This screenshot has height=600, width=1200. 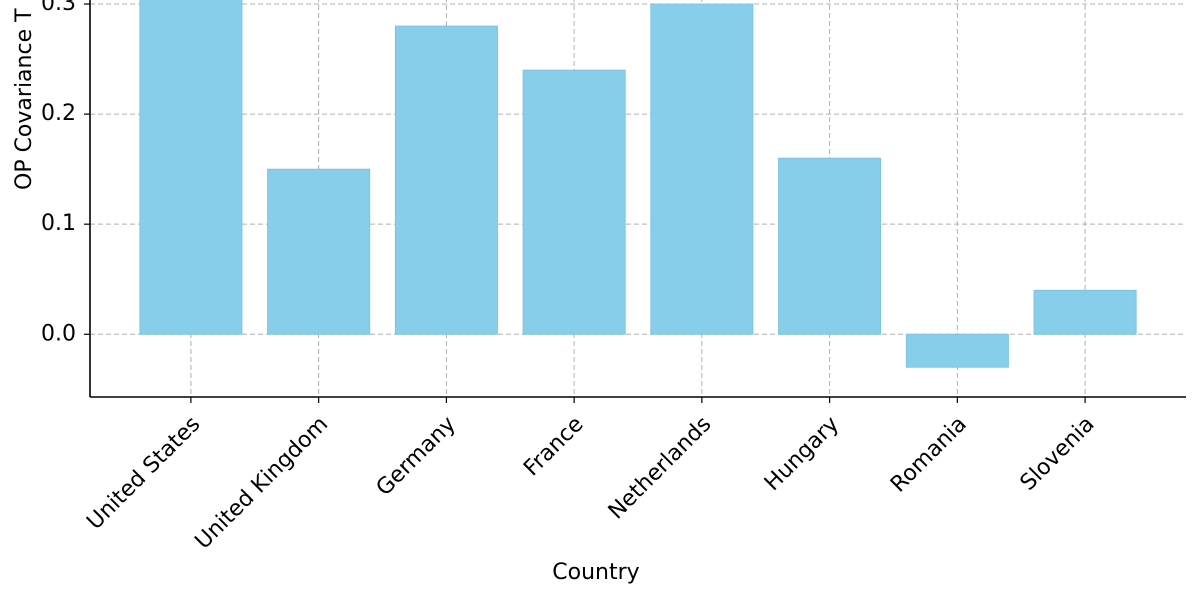 I want to click on x-tick-label: Hungary, so click(x=802, y=454).